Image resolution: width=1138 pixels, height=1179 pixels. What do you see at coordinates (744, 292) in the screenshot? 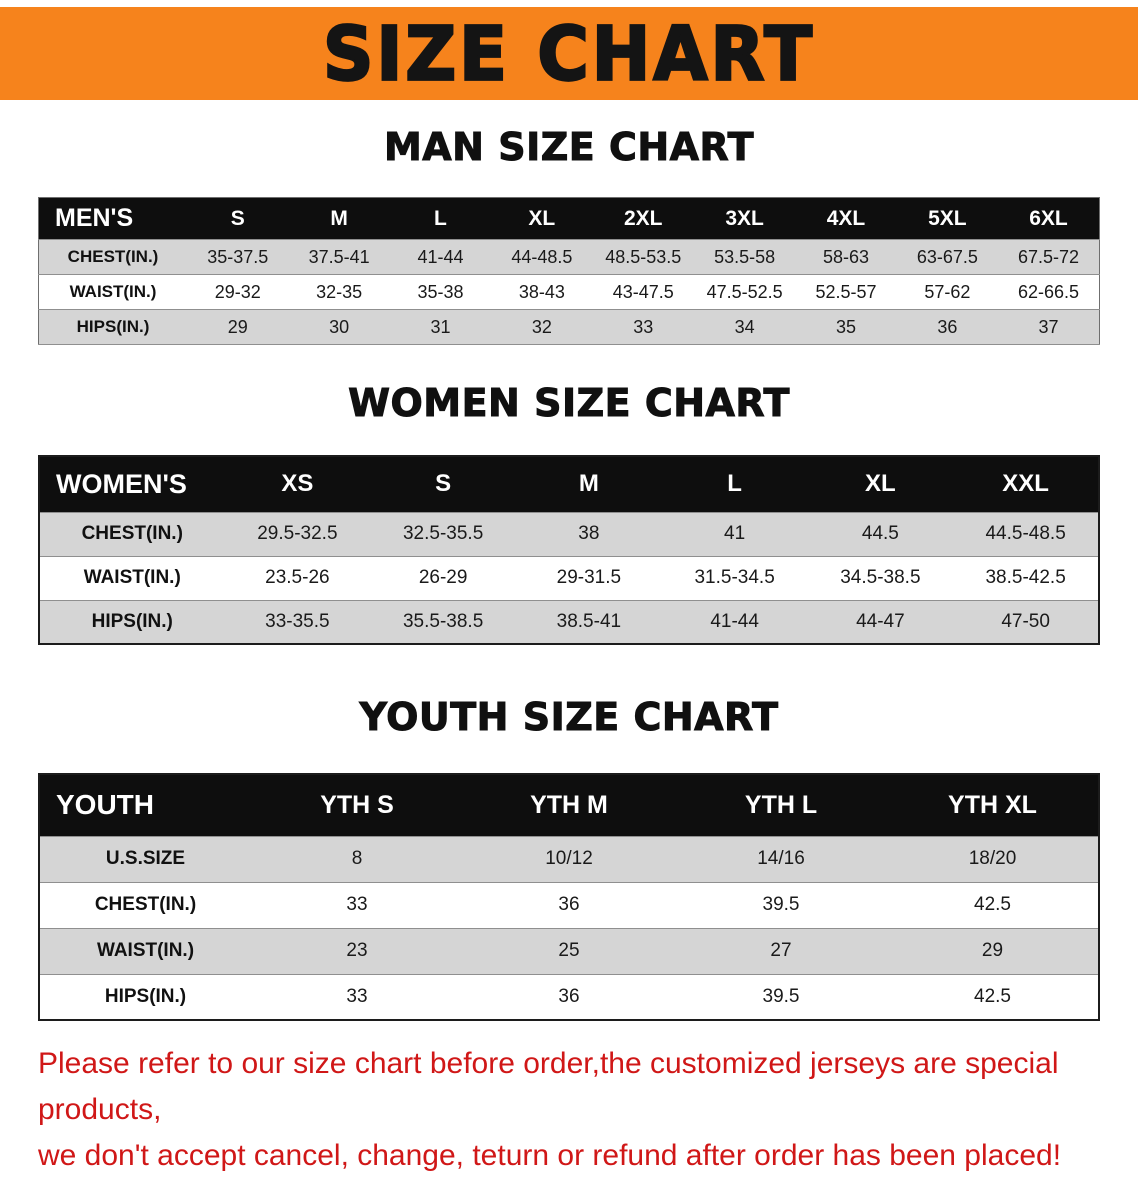
I see `value-cell: 47.5-52.5` at bounding box center [744, 292].